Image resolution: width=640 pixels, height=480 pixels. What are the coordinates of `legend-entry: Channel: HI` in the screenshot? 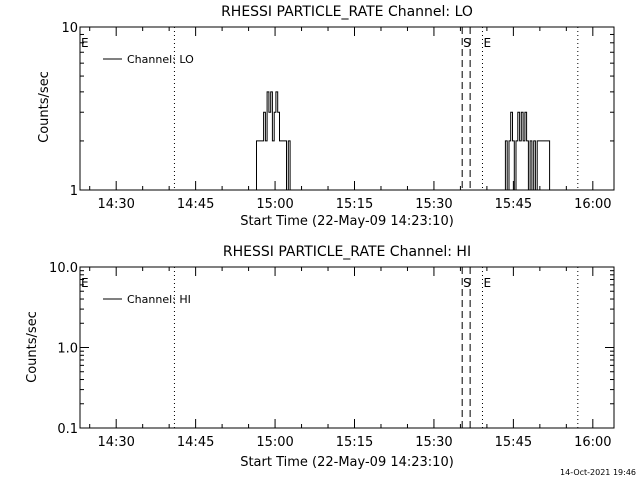 It's located at (159, 299).